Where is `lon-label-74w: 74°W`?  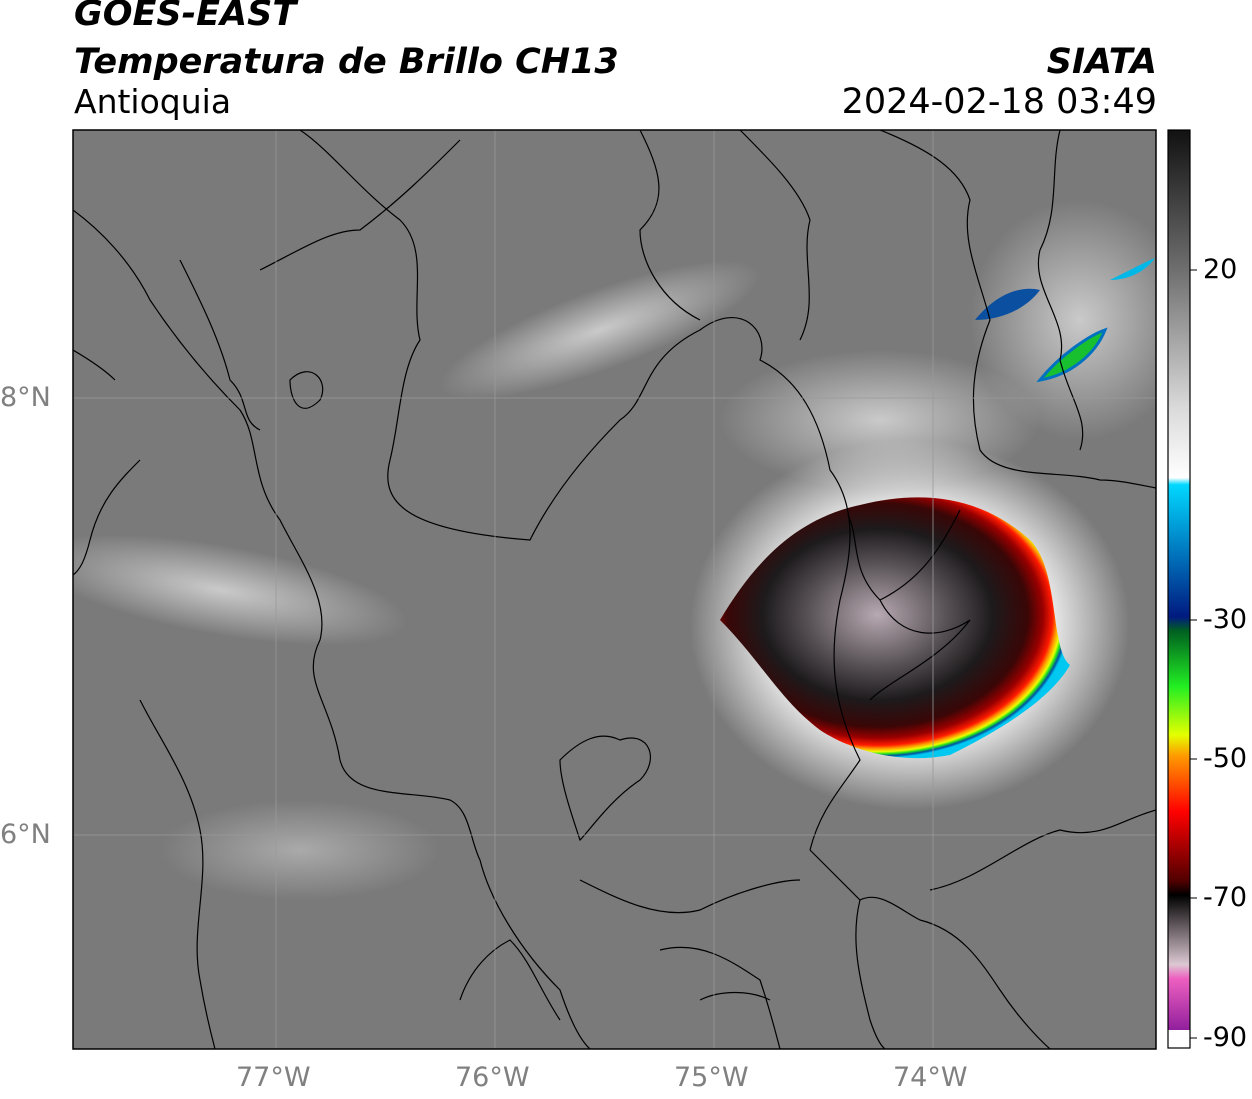 lon-label-74w: 74°W is located at coordinates (930, 1077).